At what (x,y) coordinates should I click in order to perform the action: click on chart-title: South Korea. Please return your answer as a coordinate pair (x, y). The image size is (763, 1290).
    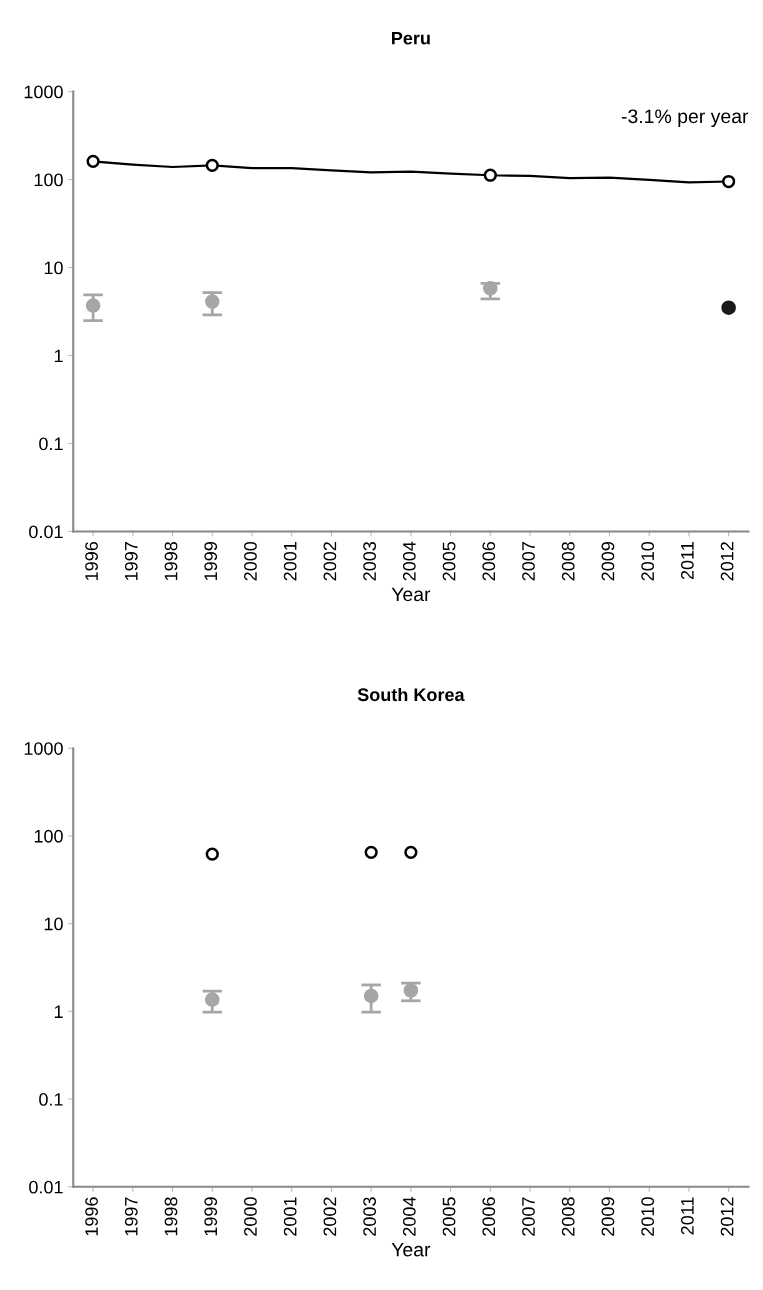
    Looking at the image, I should click on (411, 694).